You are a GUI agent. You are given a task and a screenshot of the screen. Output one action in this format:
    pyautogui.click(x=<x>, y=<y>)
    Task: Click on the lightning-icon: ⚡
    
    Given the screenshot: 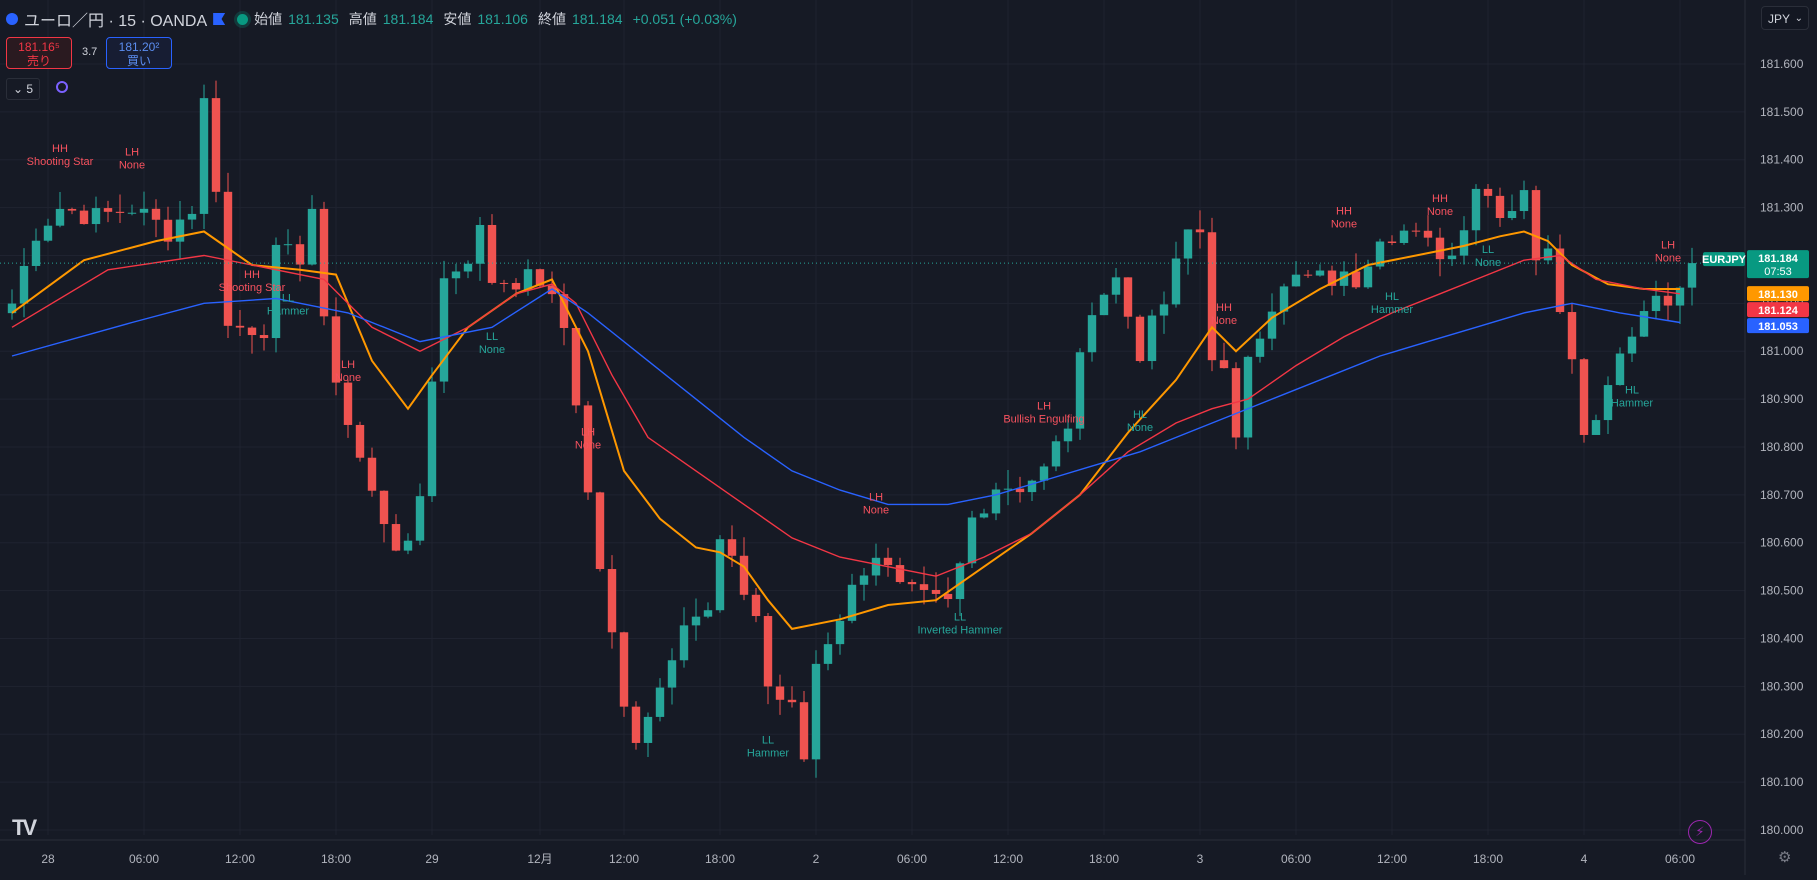 What is the action you would take?
    pyautogui.click(x=1700, y=832)
    